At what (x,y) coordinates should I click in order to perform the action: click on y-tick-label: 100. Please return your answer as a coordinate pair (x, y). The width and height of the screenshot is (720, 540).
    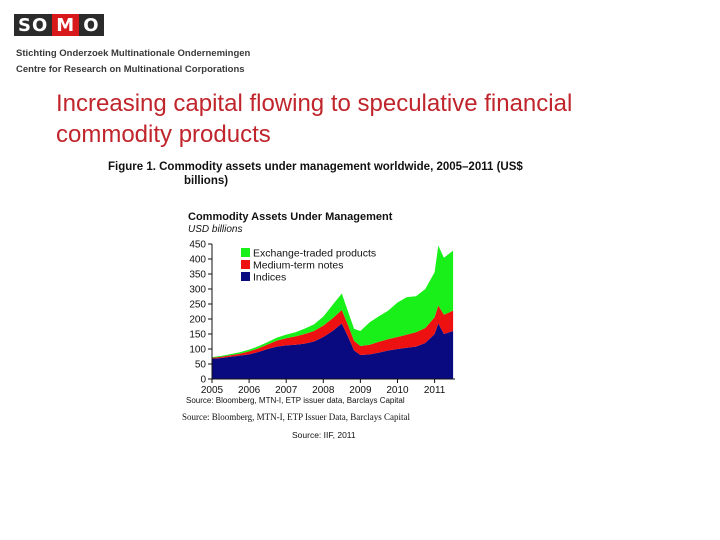
    Looking at the image, I should click on (197, 350).